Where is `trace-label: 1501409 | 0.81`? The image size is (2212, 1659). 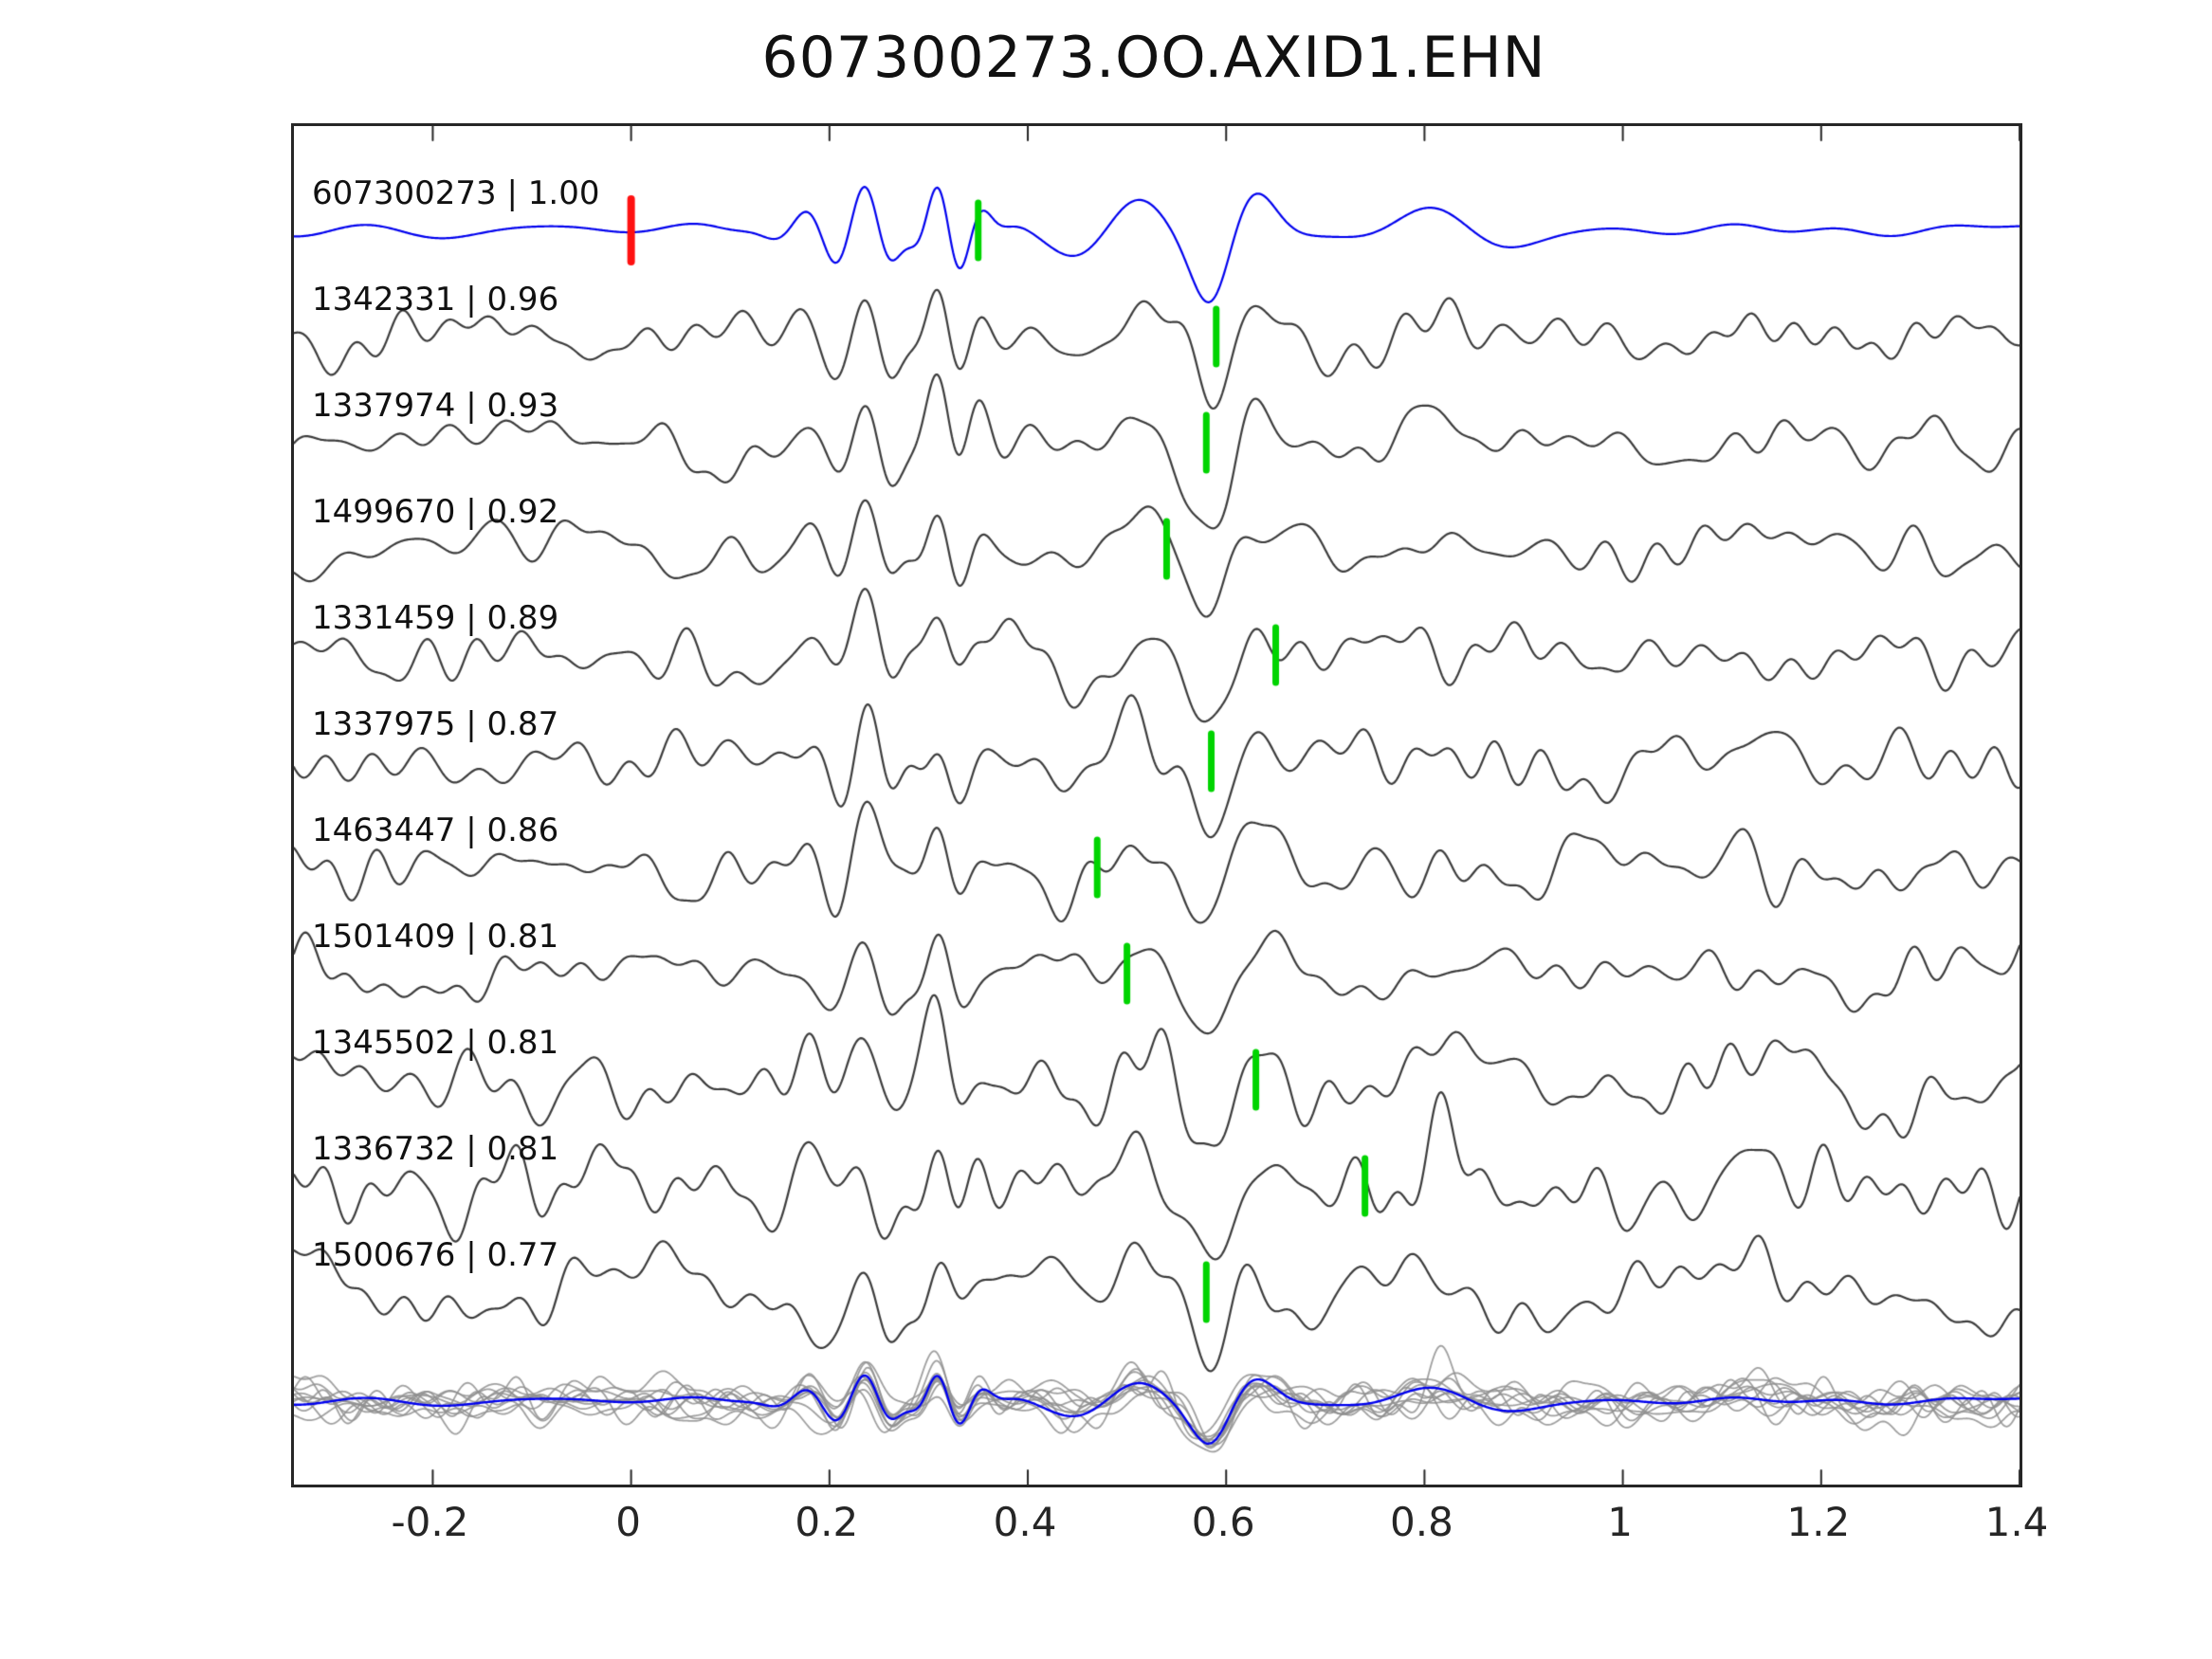
trace-label: 1501409 | 0.81 is located at coordinates (435, 937).